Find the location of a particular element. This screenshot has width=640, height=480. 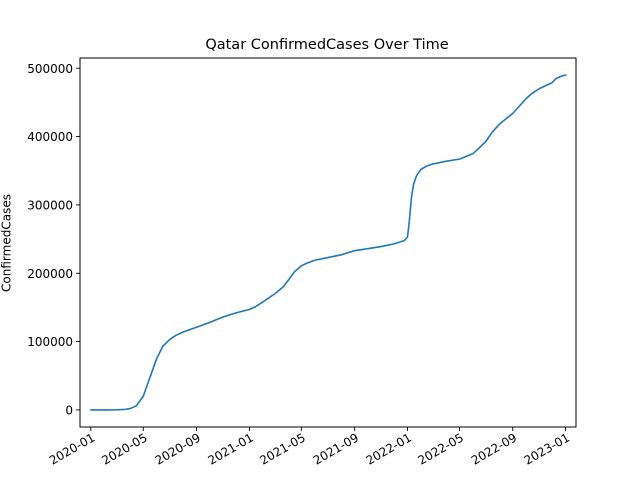

y-tick-label: 0 is located at coordinates (69, 410).